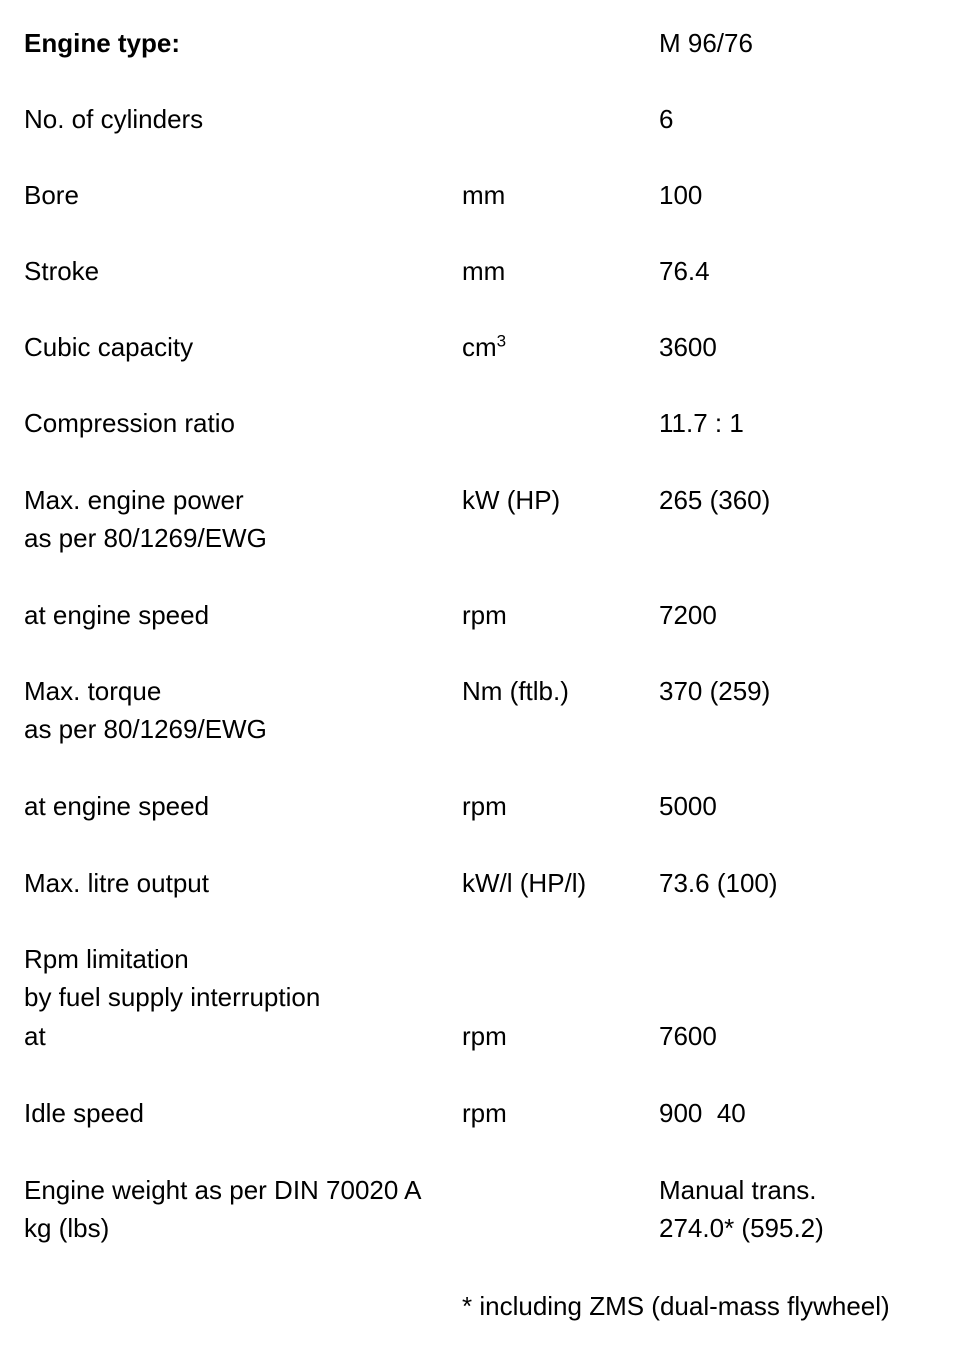 The width and height of the screenshot is (960, 1370). I want to click on unit-text: kW/l (HP/l), so click(524, 883).